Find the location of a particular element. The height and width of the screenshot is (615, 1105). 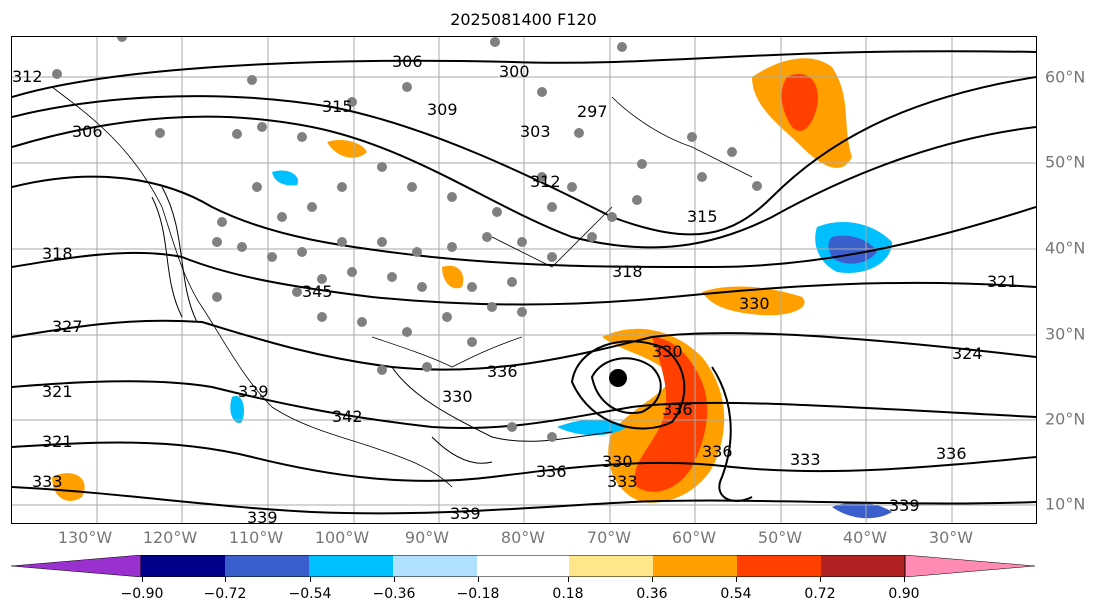

colorbar-tick-label: 0.36 is located at coordinates (652, 594).